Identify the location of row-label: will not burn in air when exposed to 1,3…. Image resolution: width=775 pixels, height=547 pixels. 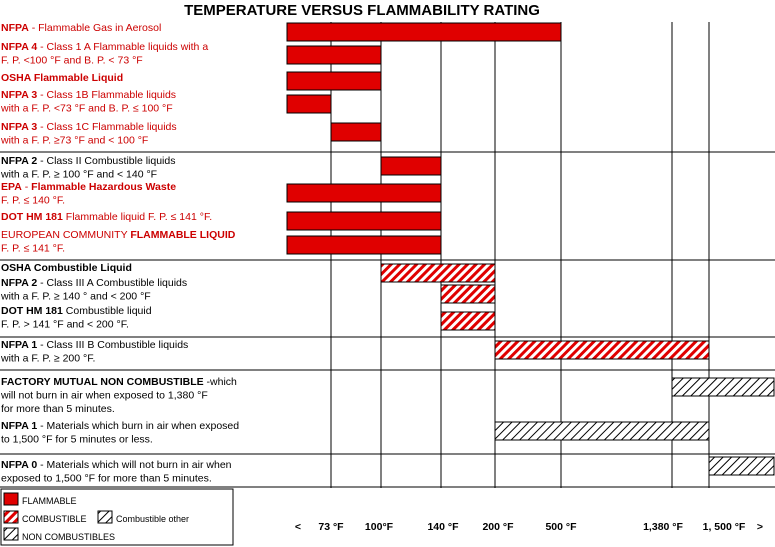
(104, 396).